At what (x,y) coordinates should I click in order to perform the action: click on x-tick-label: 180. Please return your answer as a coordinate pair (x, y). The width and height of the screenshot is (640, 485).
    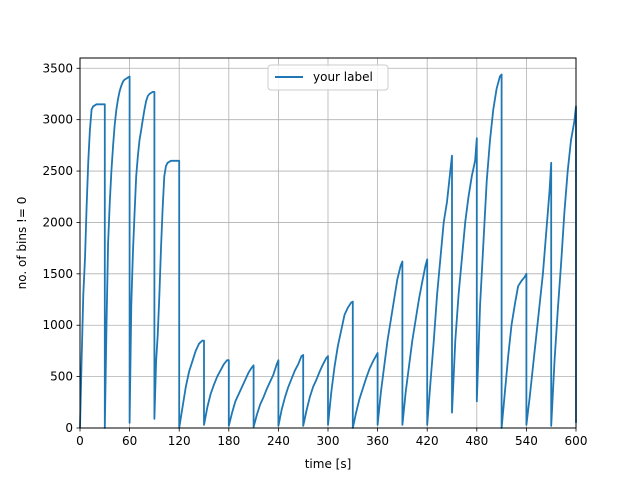
    Looking at the image, I should click on (228, 441).